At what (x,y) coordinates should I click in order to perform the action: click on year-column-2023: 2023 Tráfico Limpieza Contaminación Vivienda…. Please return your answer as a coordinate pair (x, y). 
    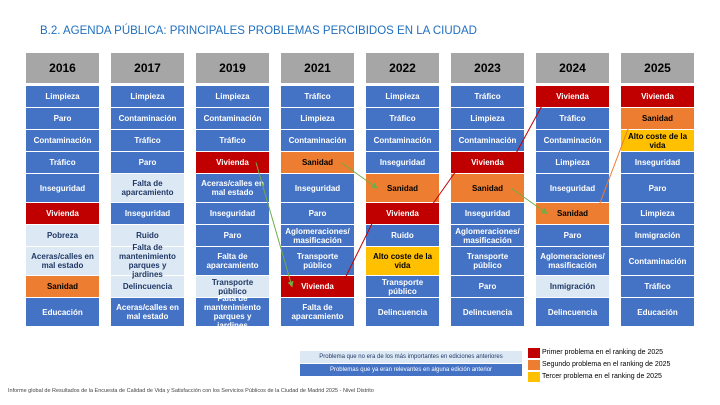
    Looking at the image, I should click on (487, 190).